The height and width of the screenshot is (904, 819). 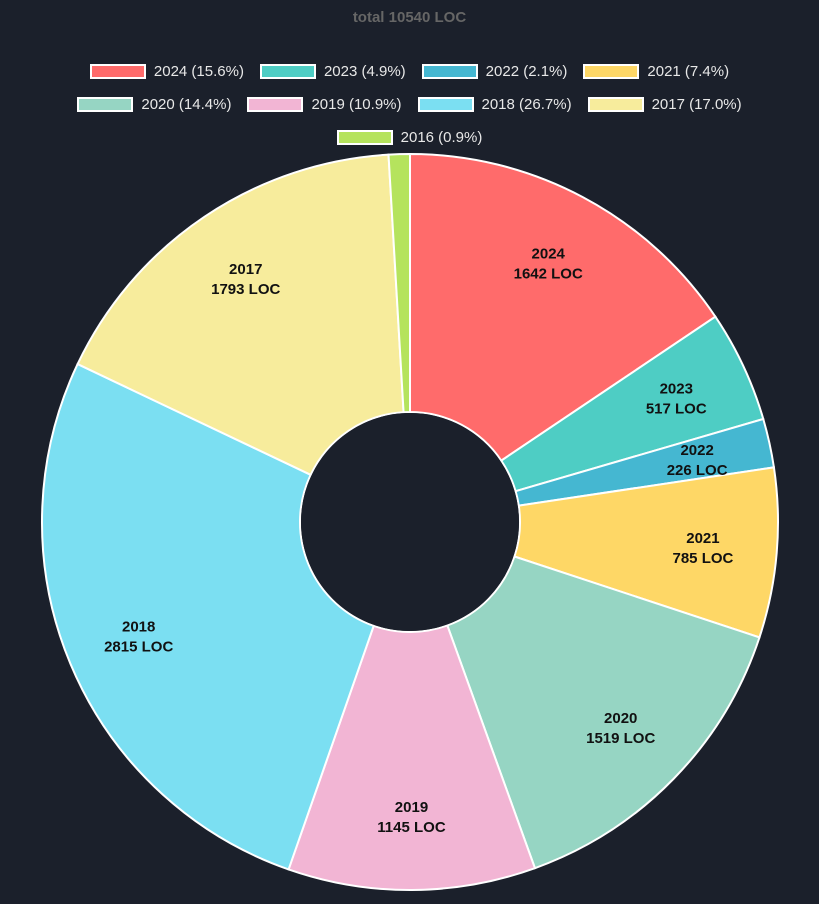 What do you see at coordinates (409, 17) in the screenshot?
I see `chart-title: total 10540 LOC` at bounding box center [409, 17].